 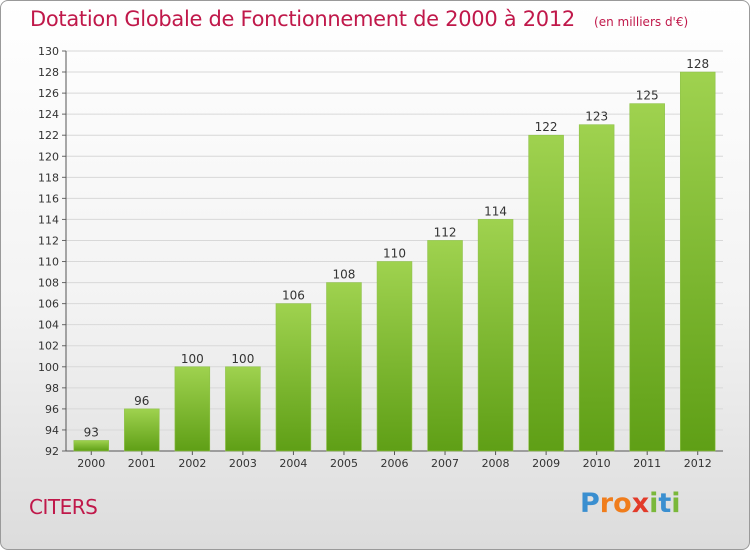 What do you see at coordinates (48, 283) in the screenshot?
I see `y-tick-label: 108` at bounding box center [48, 283].